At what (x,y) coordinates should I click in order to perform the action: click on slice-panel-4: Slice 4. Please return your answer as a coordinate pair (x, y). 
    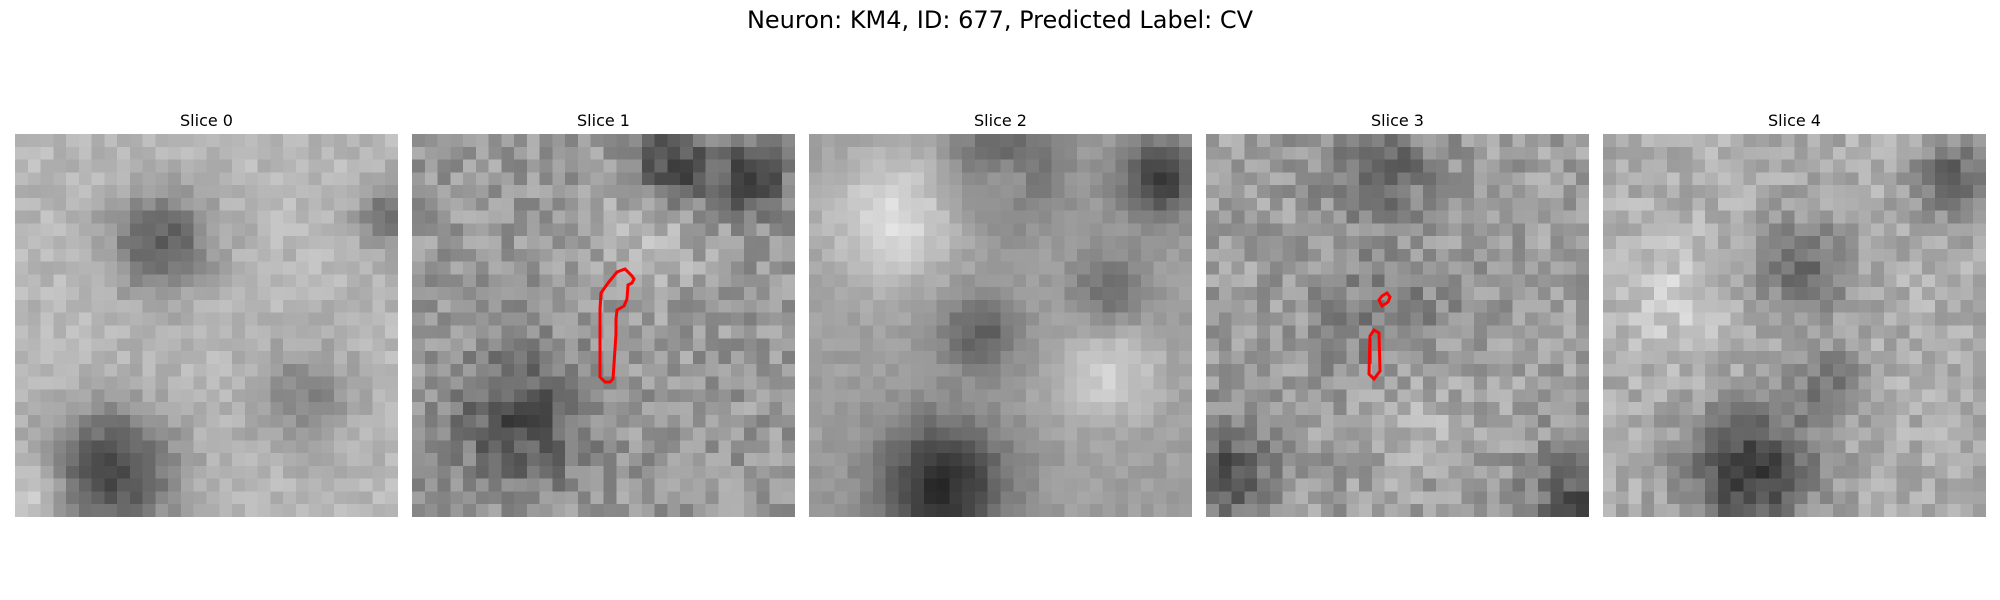
    Looking at the image, I should click on (1794, 312).